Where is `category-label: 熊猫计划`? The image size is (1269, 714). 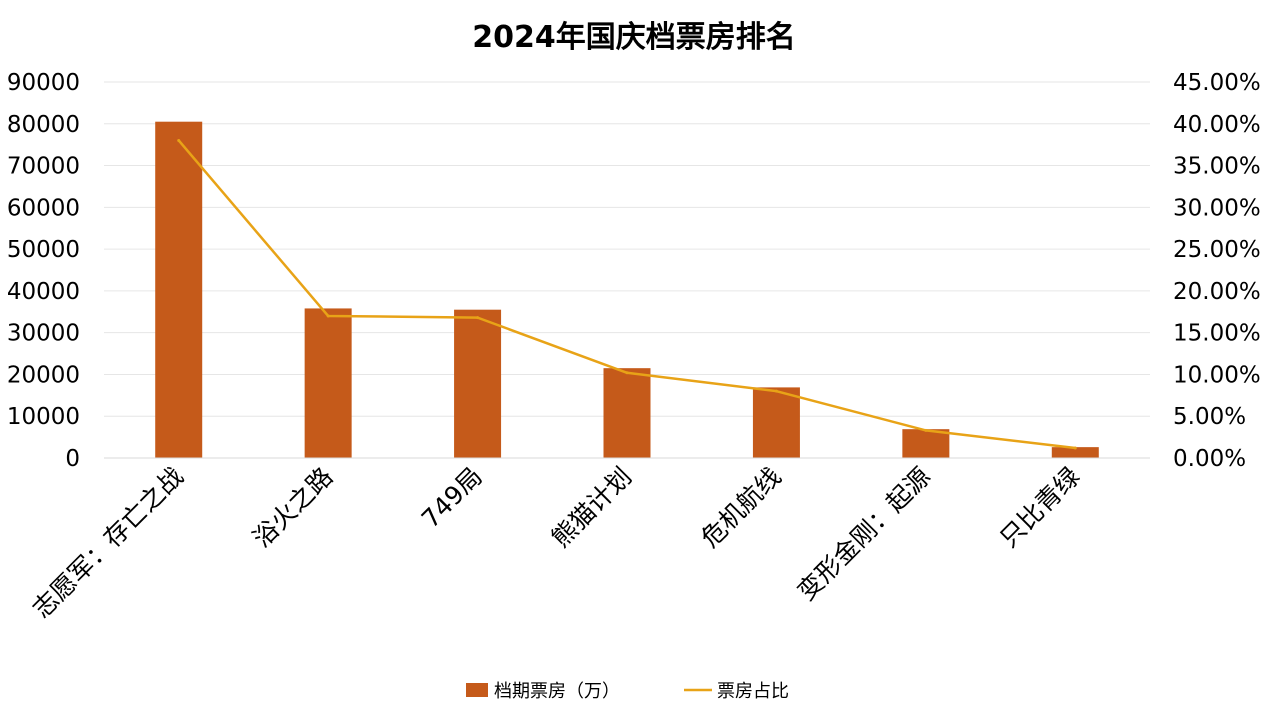 category-label: 熊猫计划 is located at coordinates (591, 507).